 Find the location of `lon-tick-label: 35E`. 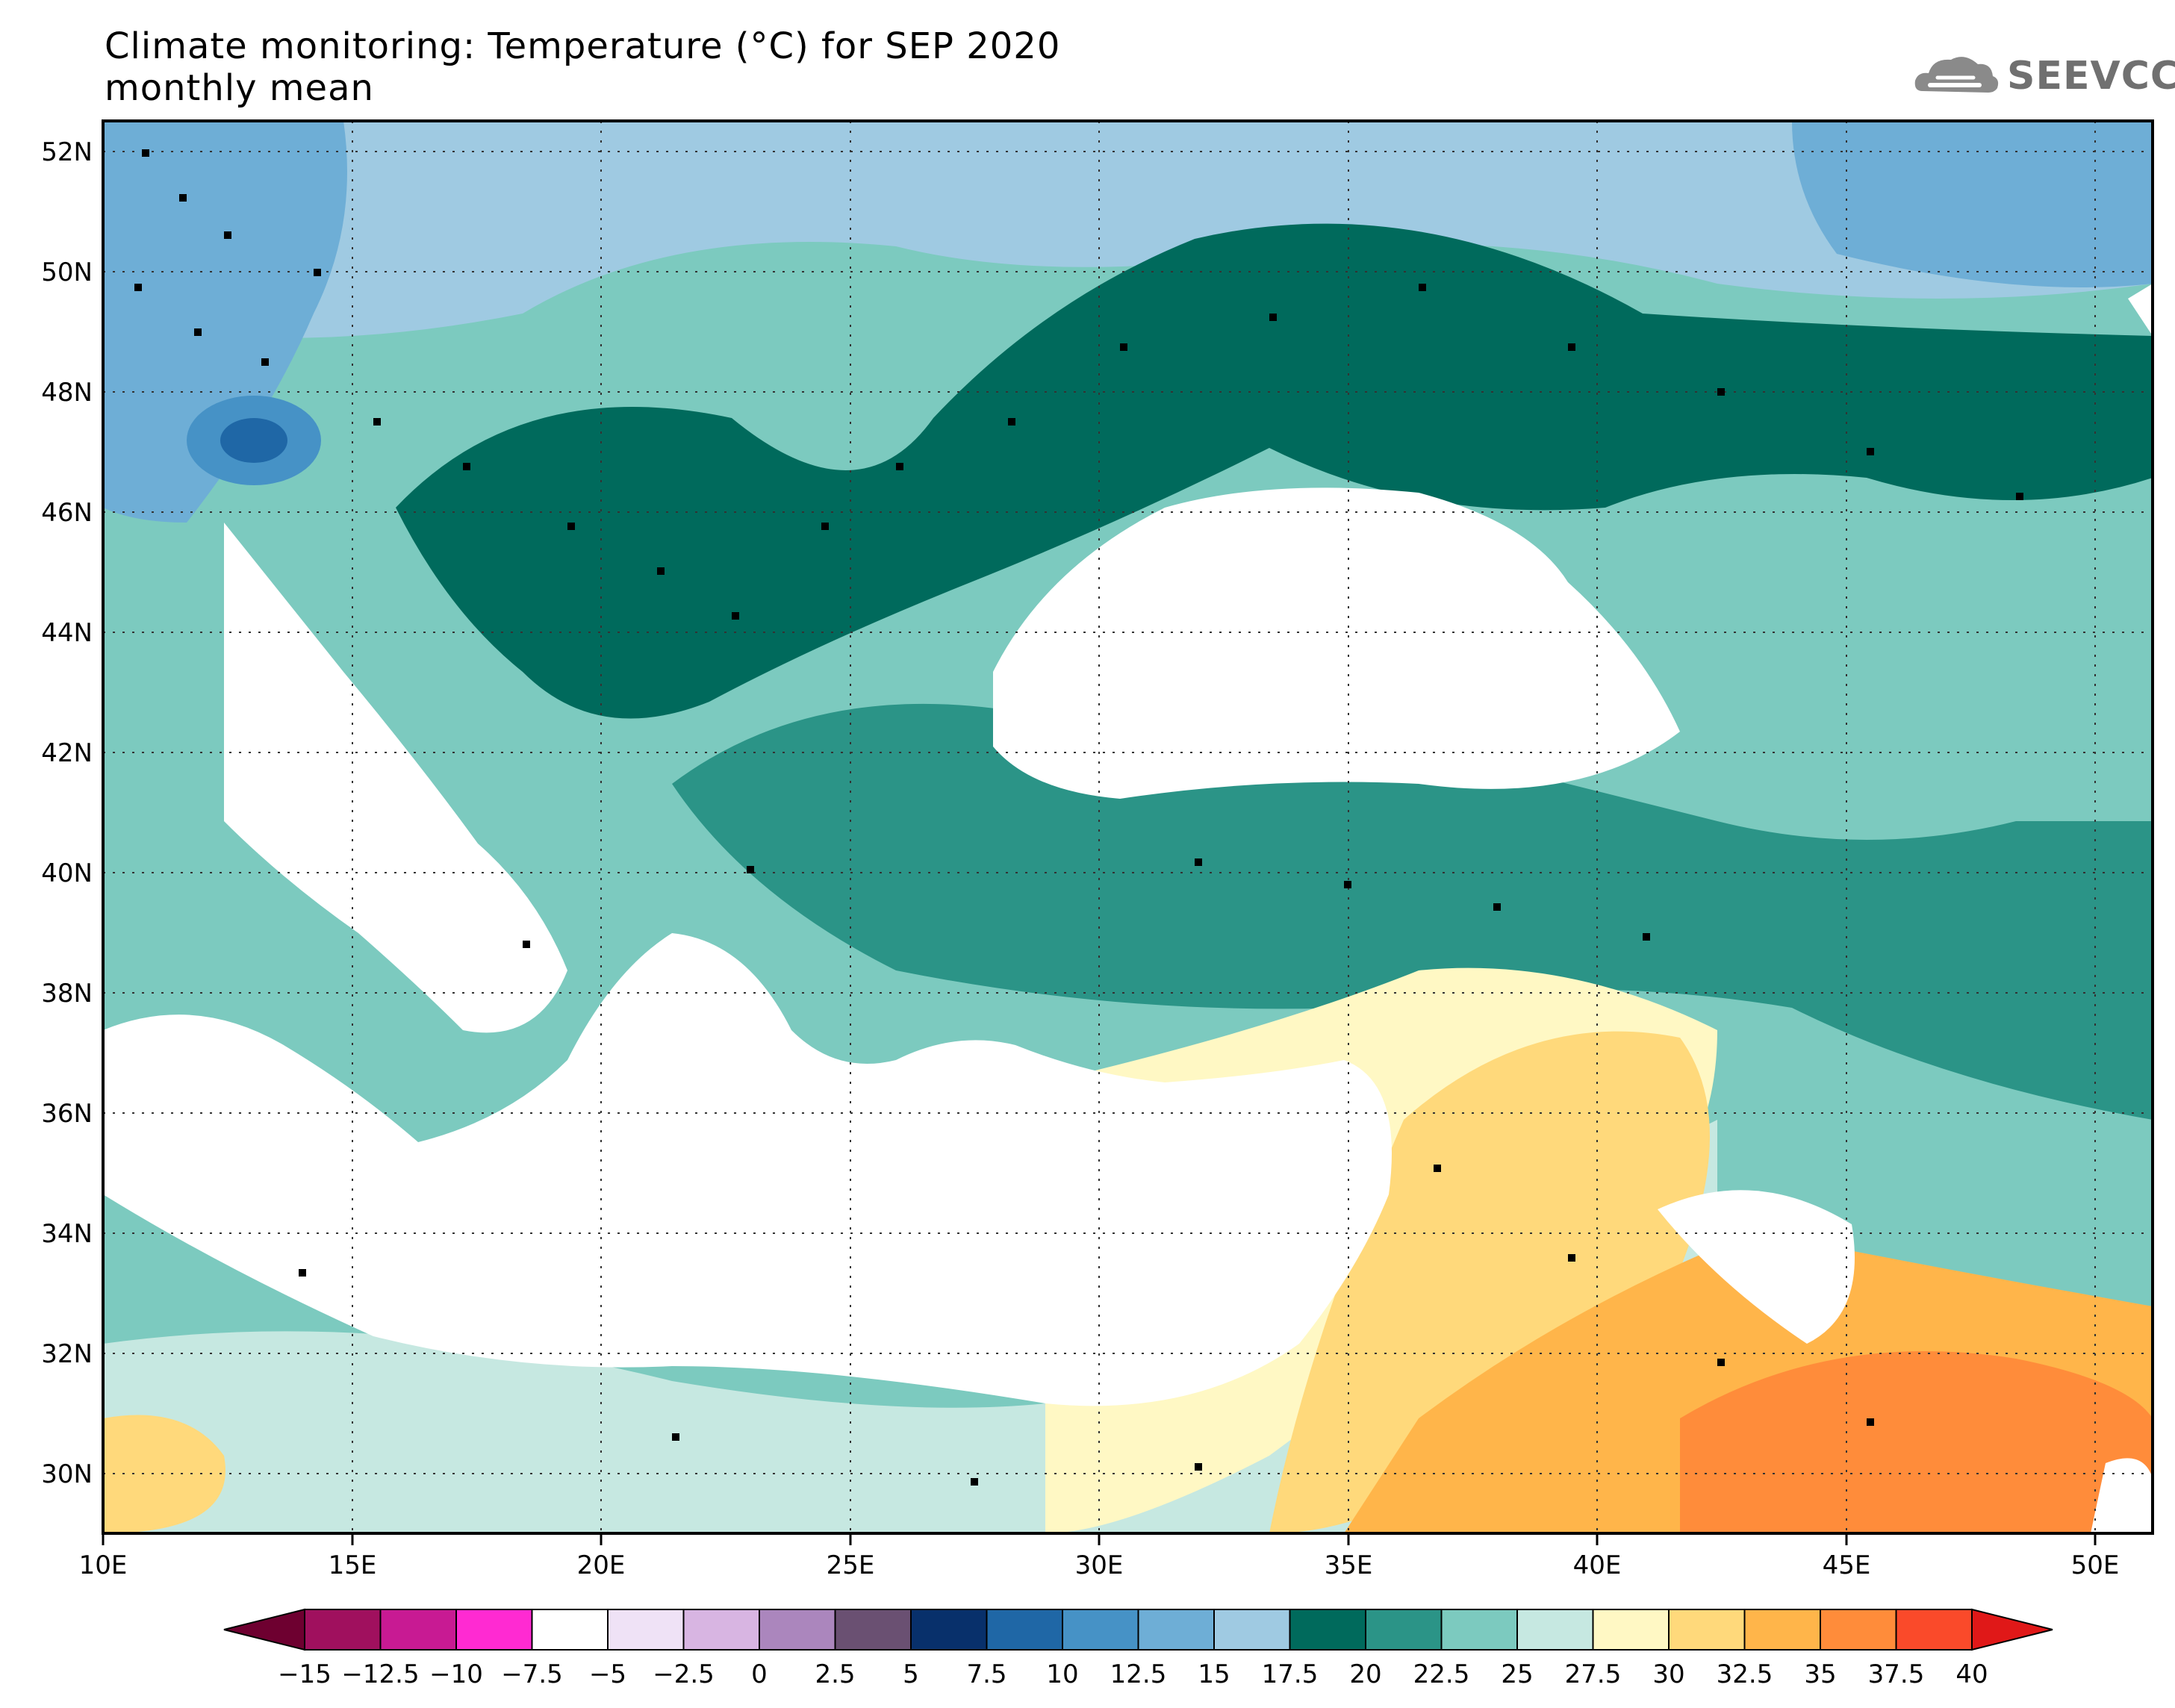

lon-tick-label: 35E is located at coordinates (1349, 1565).